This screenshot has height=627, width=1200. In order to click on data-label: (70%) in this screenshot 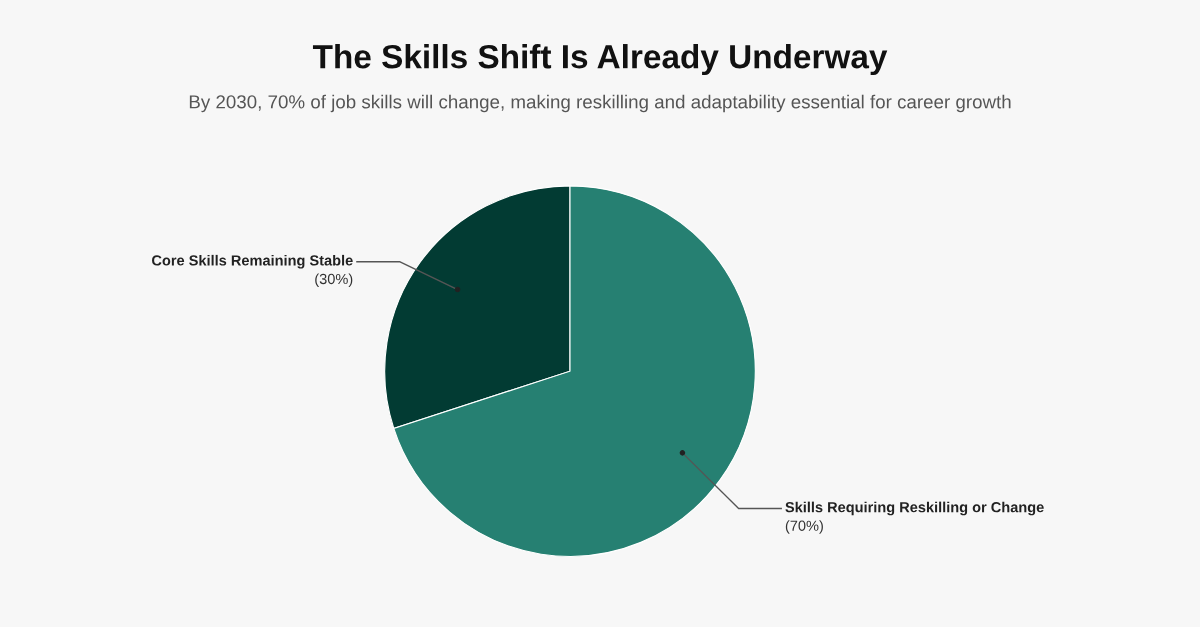, I will do `click(804, 527)`.